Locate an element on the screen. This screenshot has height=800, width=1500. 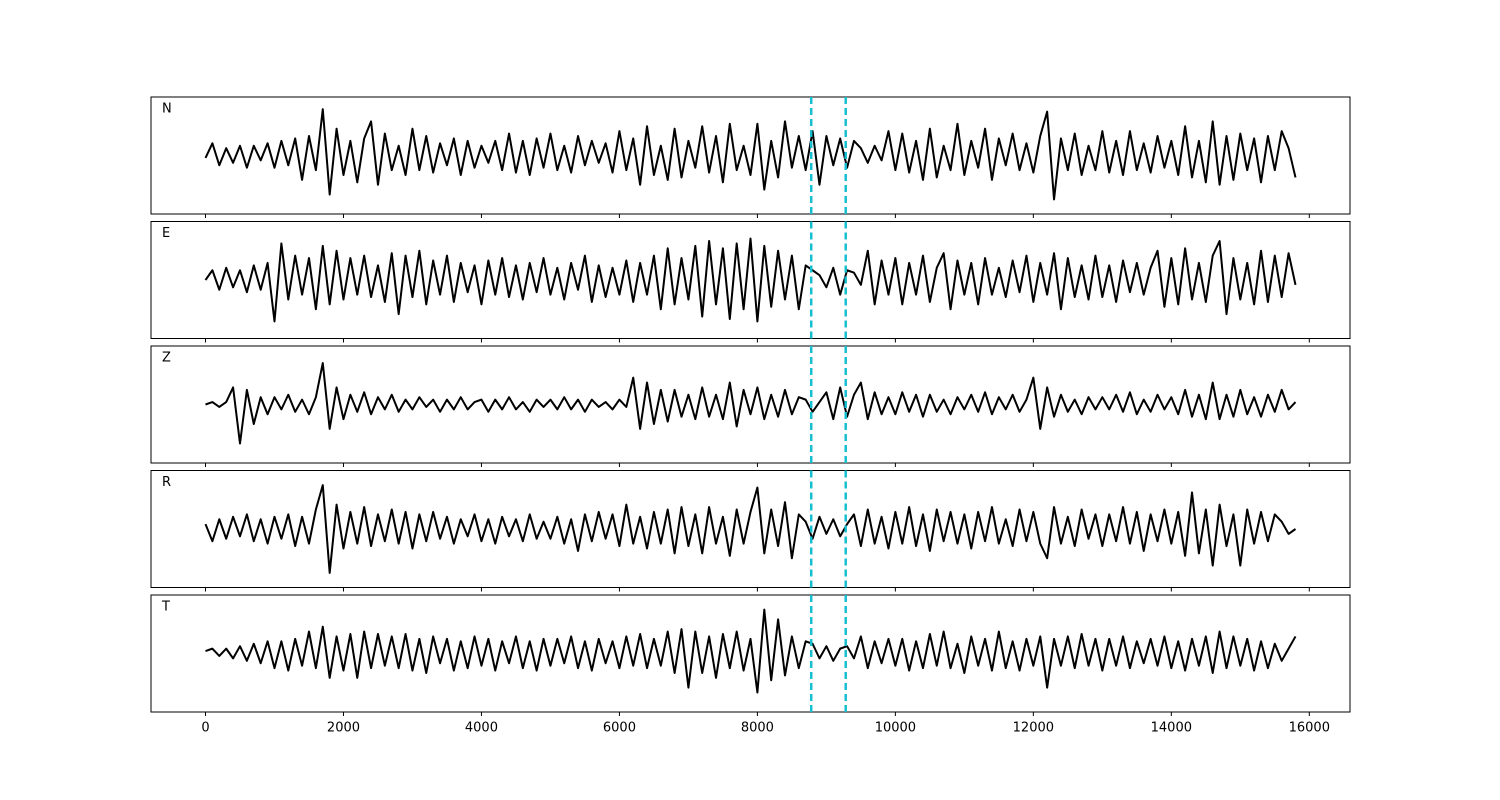
x-tick-label: 16000 is located at coordinates (1309, 728).